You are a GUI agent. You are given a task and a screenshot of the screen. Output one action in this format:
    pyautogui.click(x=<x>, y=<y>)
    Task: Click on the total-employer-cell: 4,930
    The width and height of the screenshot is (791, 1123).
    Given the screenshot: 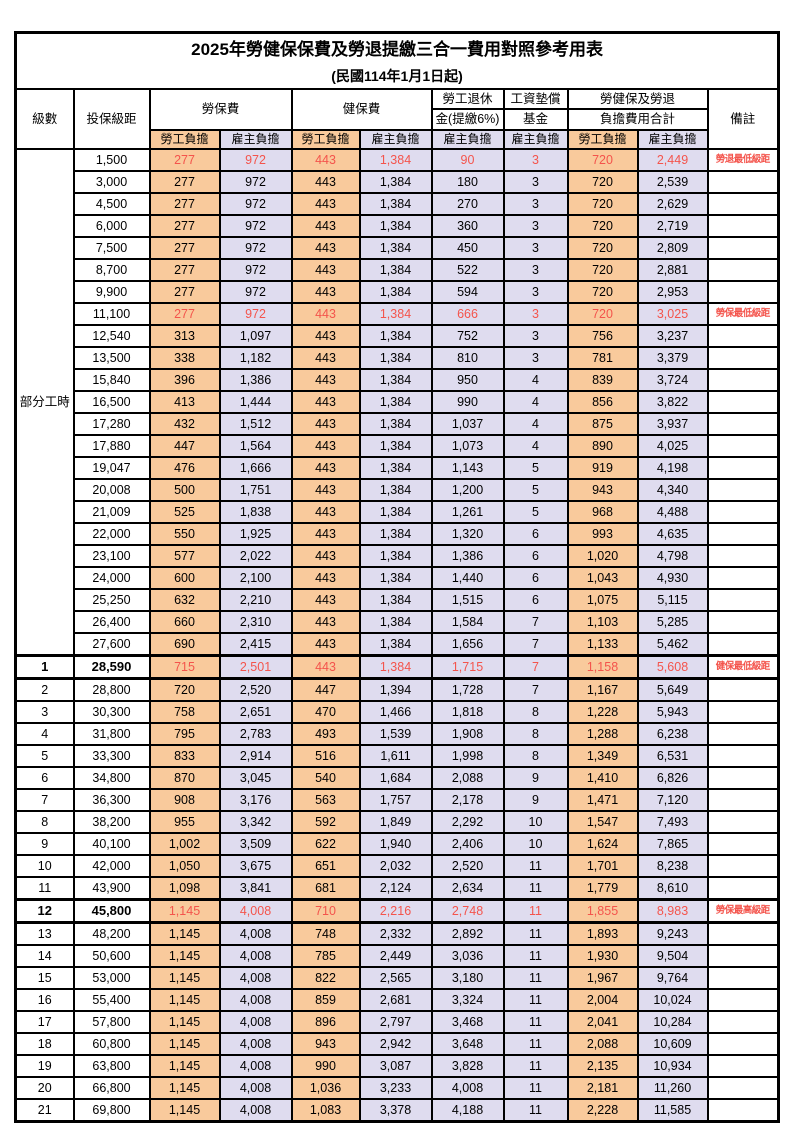 What is the action you would take?
    pyautogui.click(x=672, y=577)
    